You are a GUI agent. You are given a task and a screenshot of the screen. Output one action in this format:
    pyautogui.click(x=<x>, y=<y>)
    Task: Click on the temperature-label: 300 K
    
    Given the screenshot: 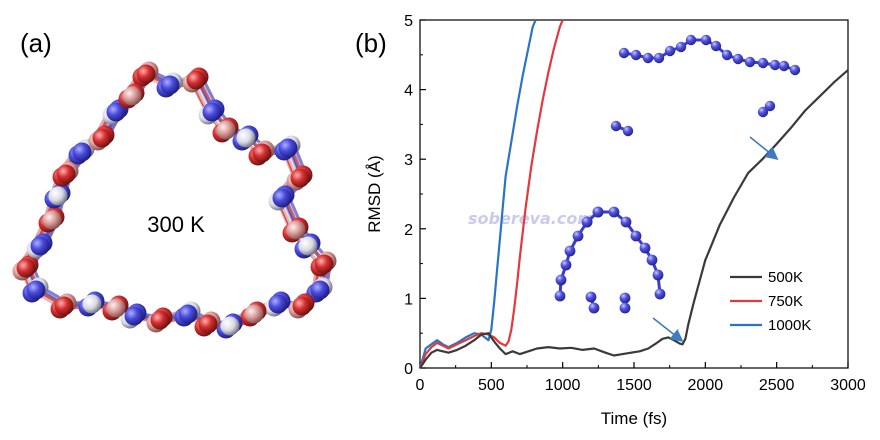 What is the action you would take?
    pyautogui.click(x=176, y=224)
    